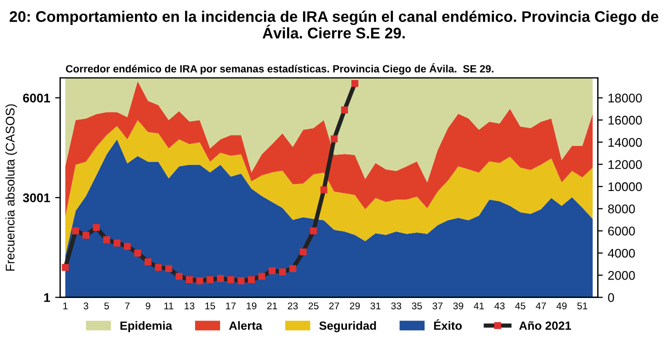  I want to click on x-tick-label: 35, so click(417, 306).